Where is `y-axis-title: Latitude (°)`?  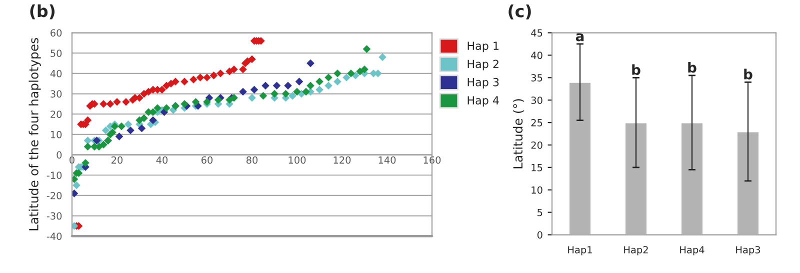 y-axis-title: Latitude (°) is located at coordinates (518, 133).